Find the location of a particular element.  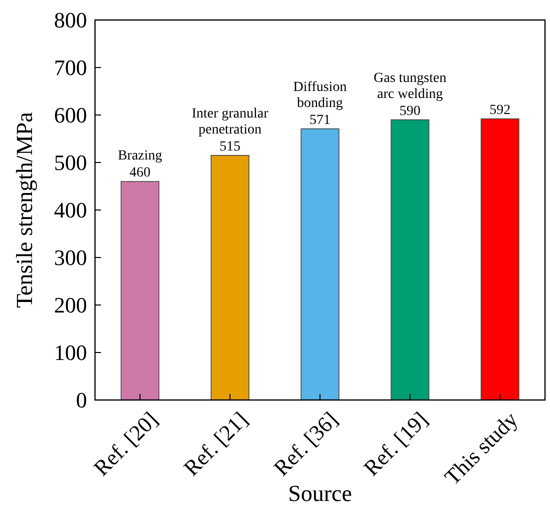

data-label: 571 is located at coordinates (320, 120).